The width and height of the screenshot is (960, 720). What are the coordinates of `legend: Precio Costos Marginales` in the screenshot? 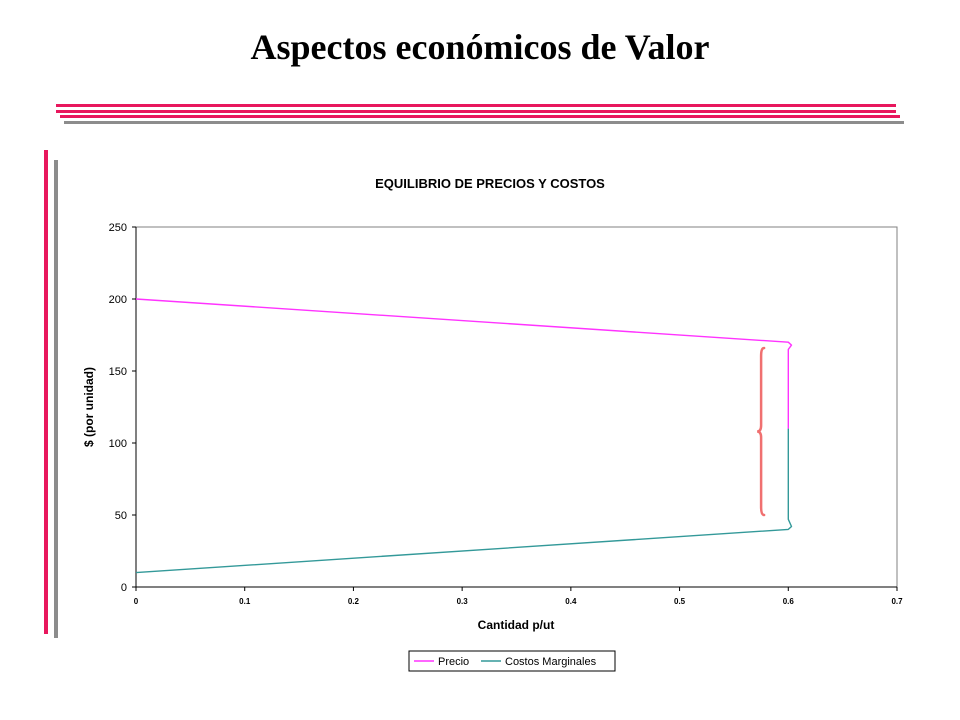 It's located at (512, 661).